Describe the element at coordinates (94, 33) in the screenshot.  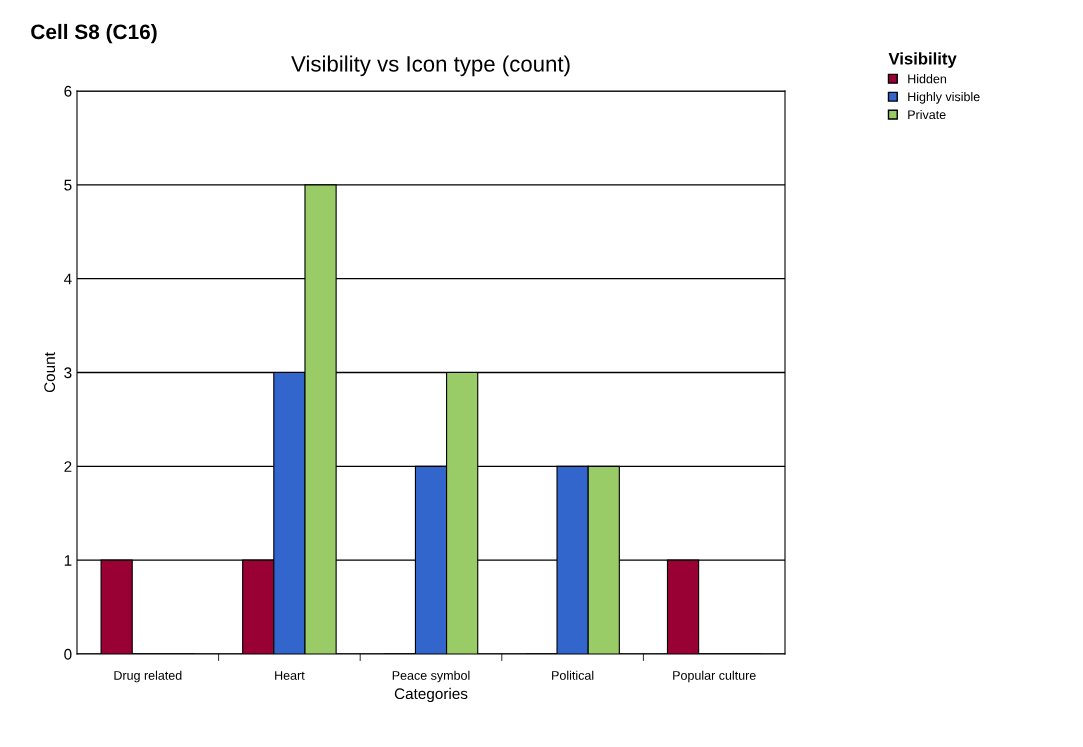
I see `text: Cell S8 (C16)` at that location.